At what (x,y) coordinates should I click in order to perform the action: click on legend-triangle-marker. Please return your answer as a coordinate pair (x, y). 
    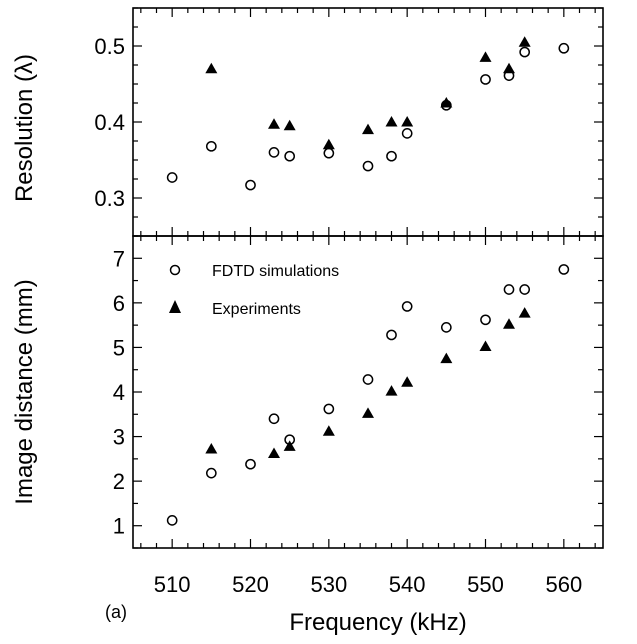
    Looking at the image, I should click on (175, 306).